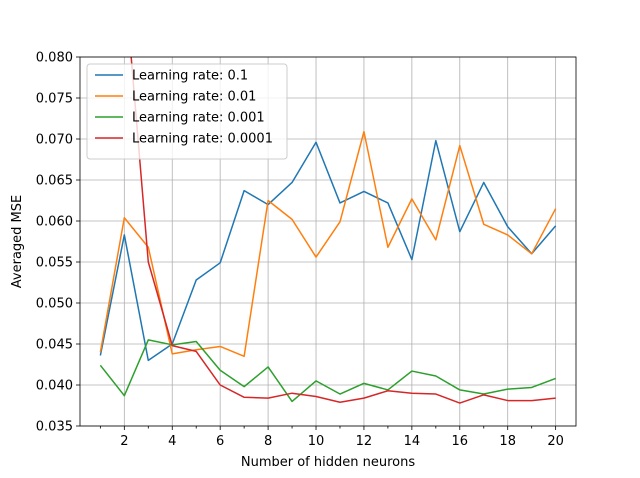 This screenshot has height=478, width=640. Describe the element at coordinates (328, 462) in the screenshot. I see `x-axis-label: Number of hidden neurons` at that location.